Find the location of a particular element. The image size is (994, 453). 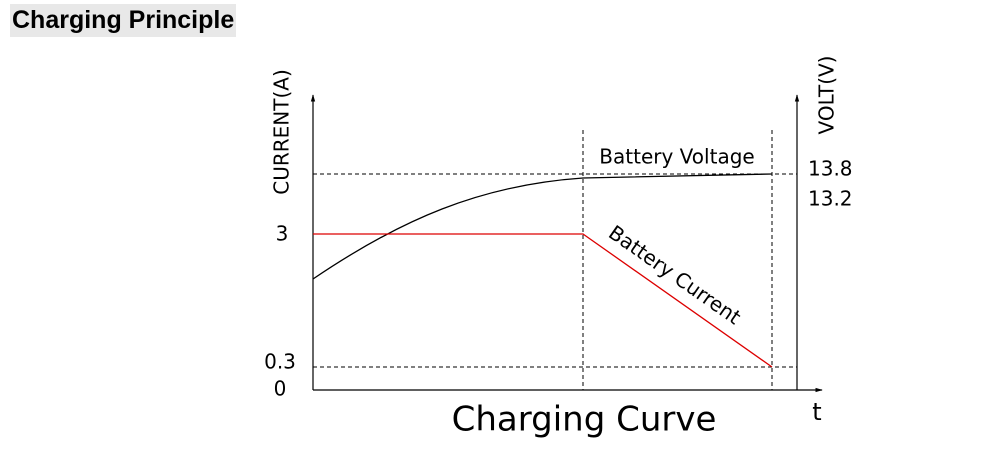

left-tick-label: 0.3 is located at coordinates (280, 362).